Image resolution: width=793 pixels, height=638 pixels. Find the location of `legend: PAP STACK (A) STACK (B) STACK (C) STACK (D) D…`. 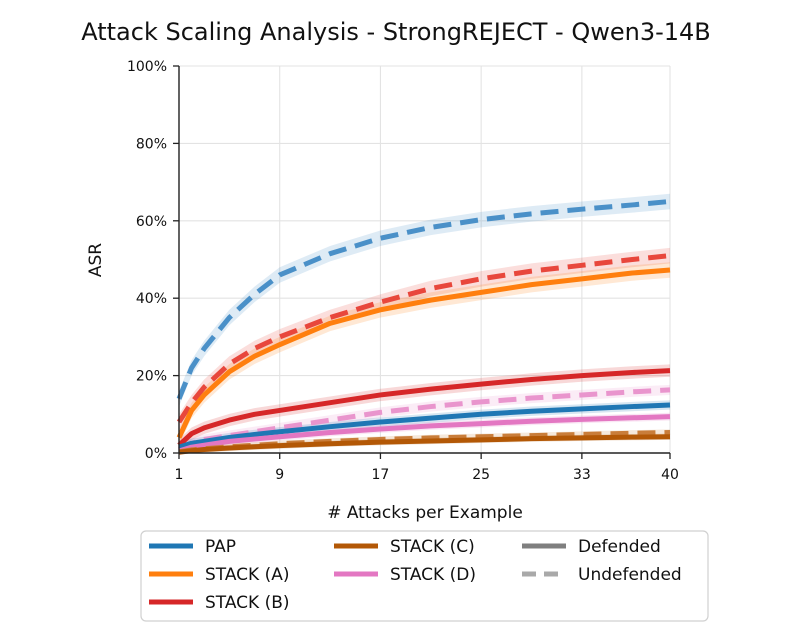

legend: PAP STACK (A) STACK (B) STACK (C) STACK (D) D… is located at coordinates (424, 576).